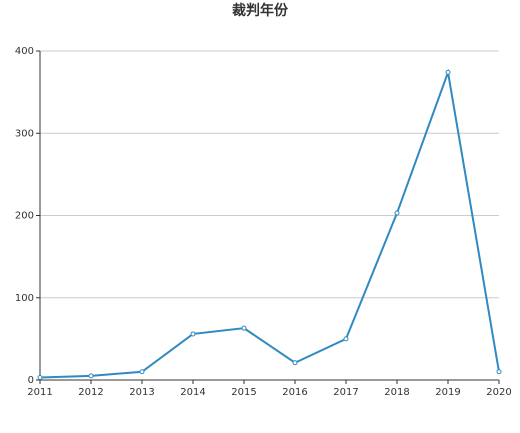 The image size is (520, 433). I want to click on y-tick-label: 400, so click(24, 51).